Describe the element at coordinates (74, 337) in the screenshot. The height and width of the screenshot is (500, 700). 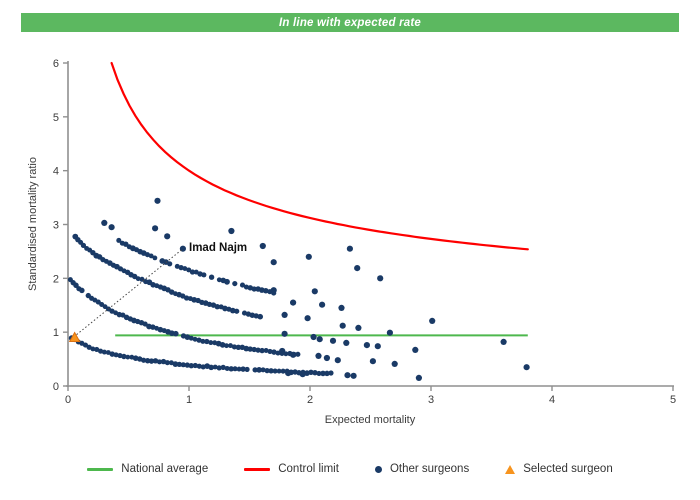
I see `selected-surgeon-marker` at that location.